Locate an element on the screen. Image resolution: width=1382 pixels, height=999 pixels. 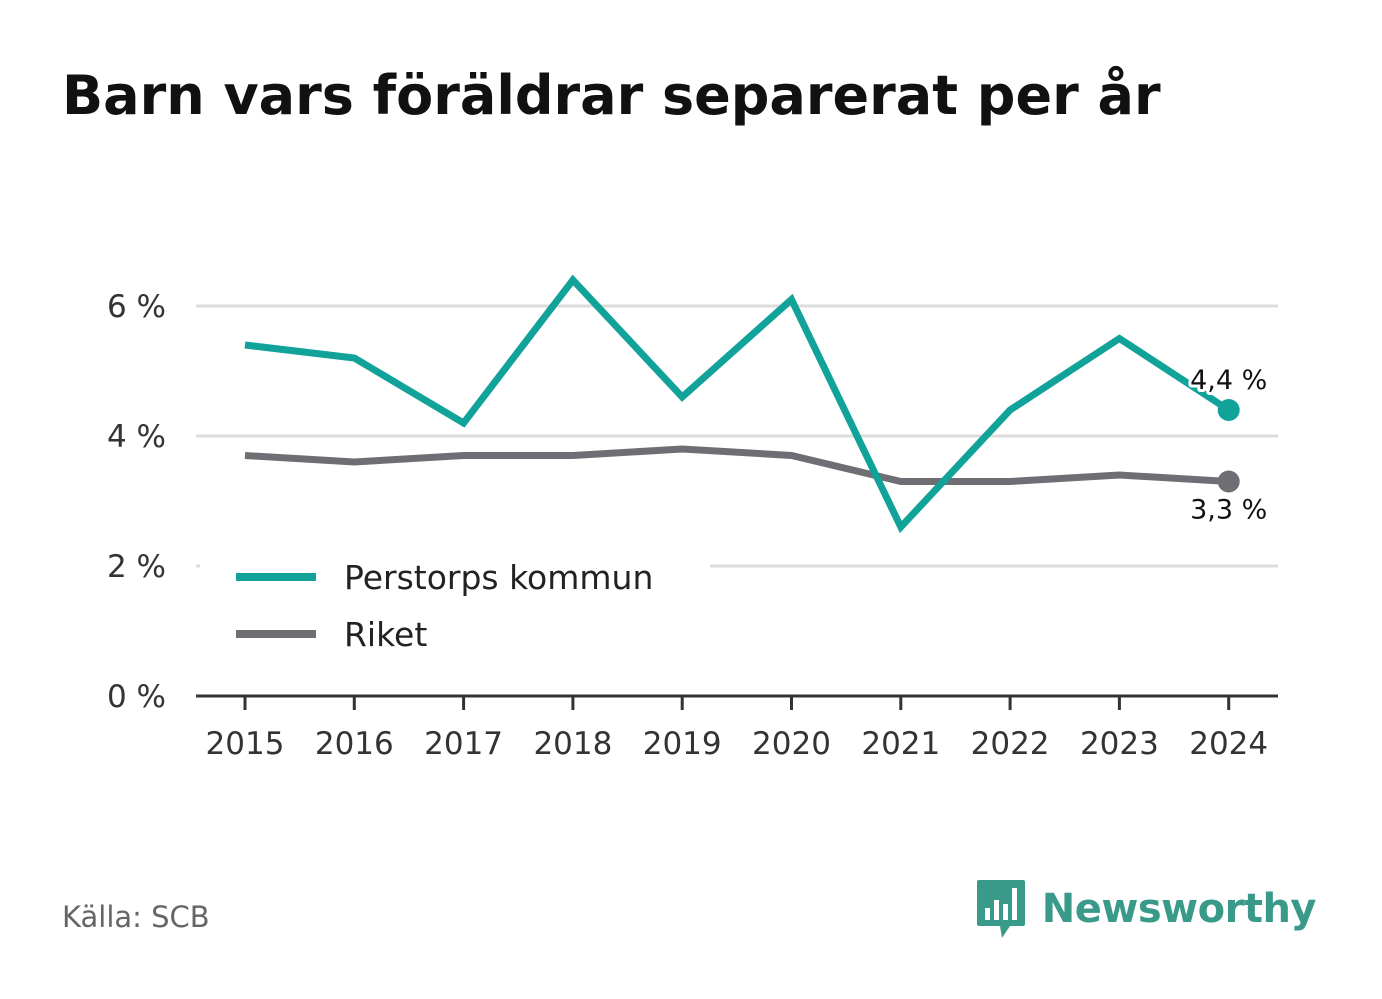
brand-logo: Newsworthy is located at coordinates (1146, 909).